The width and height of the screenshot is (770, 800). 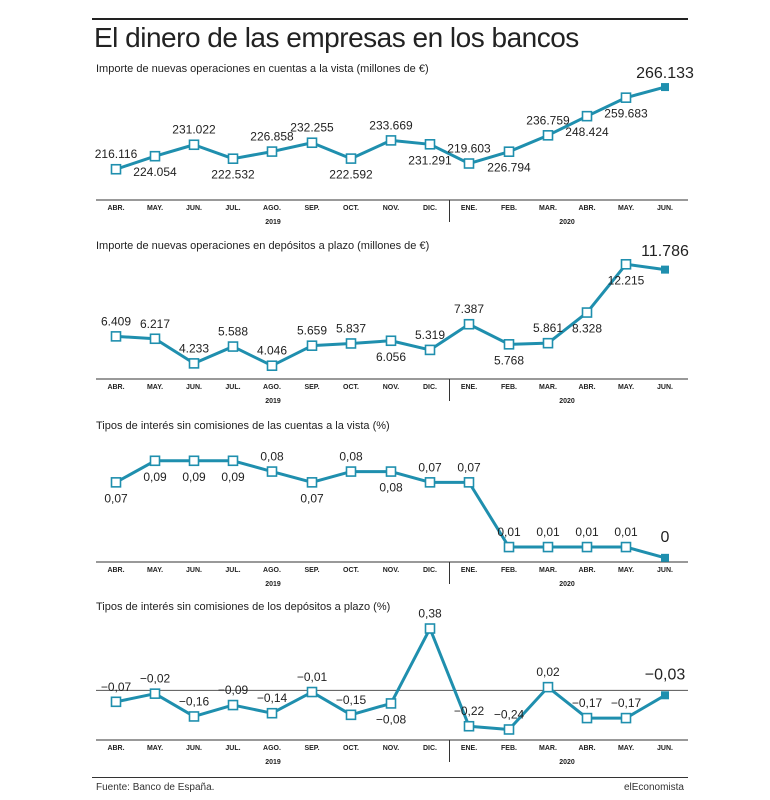 What do you see at coordinates (469, 467) in the screenshot?
I see `data-label: 0,07` at bounding box center [469, 467].